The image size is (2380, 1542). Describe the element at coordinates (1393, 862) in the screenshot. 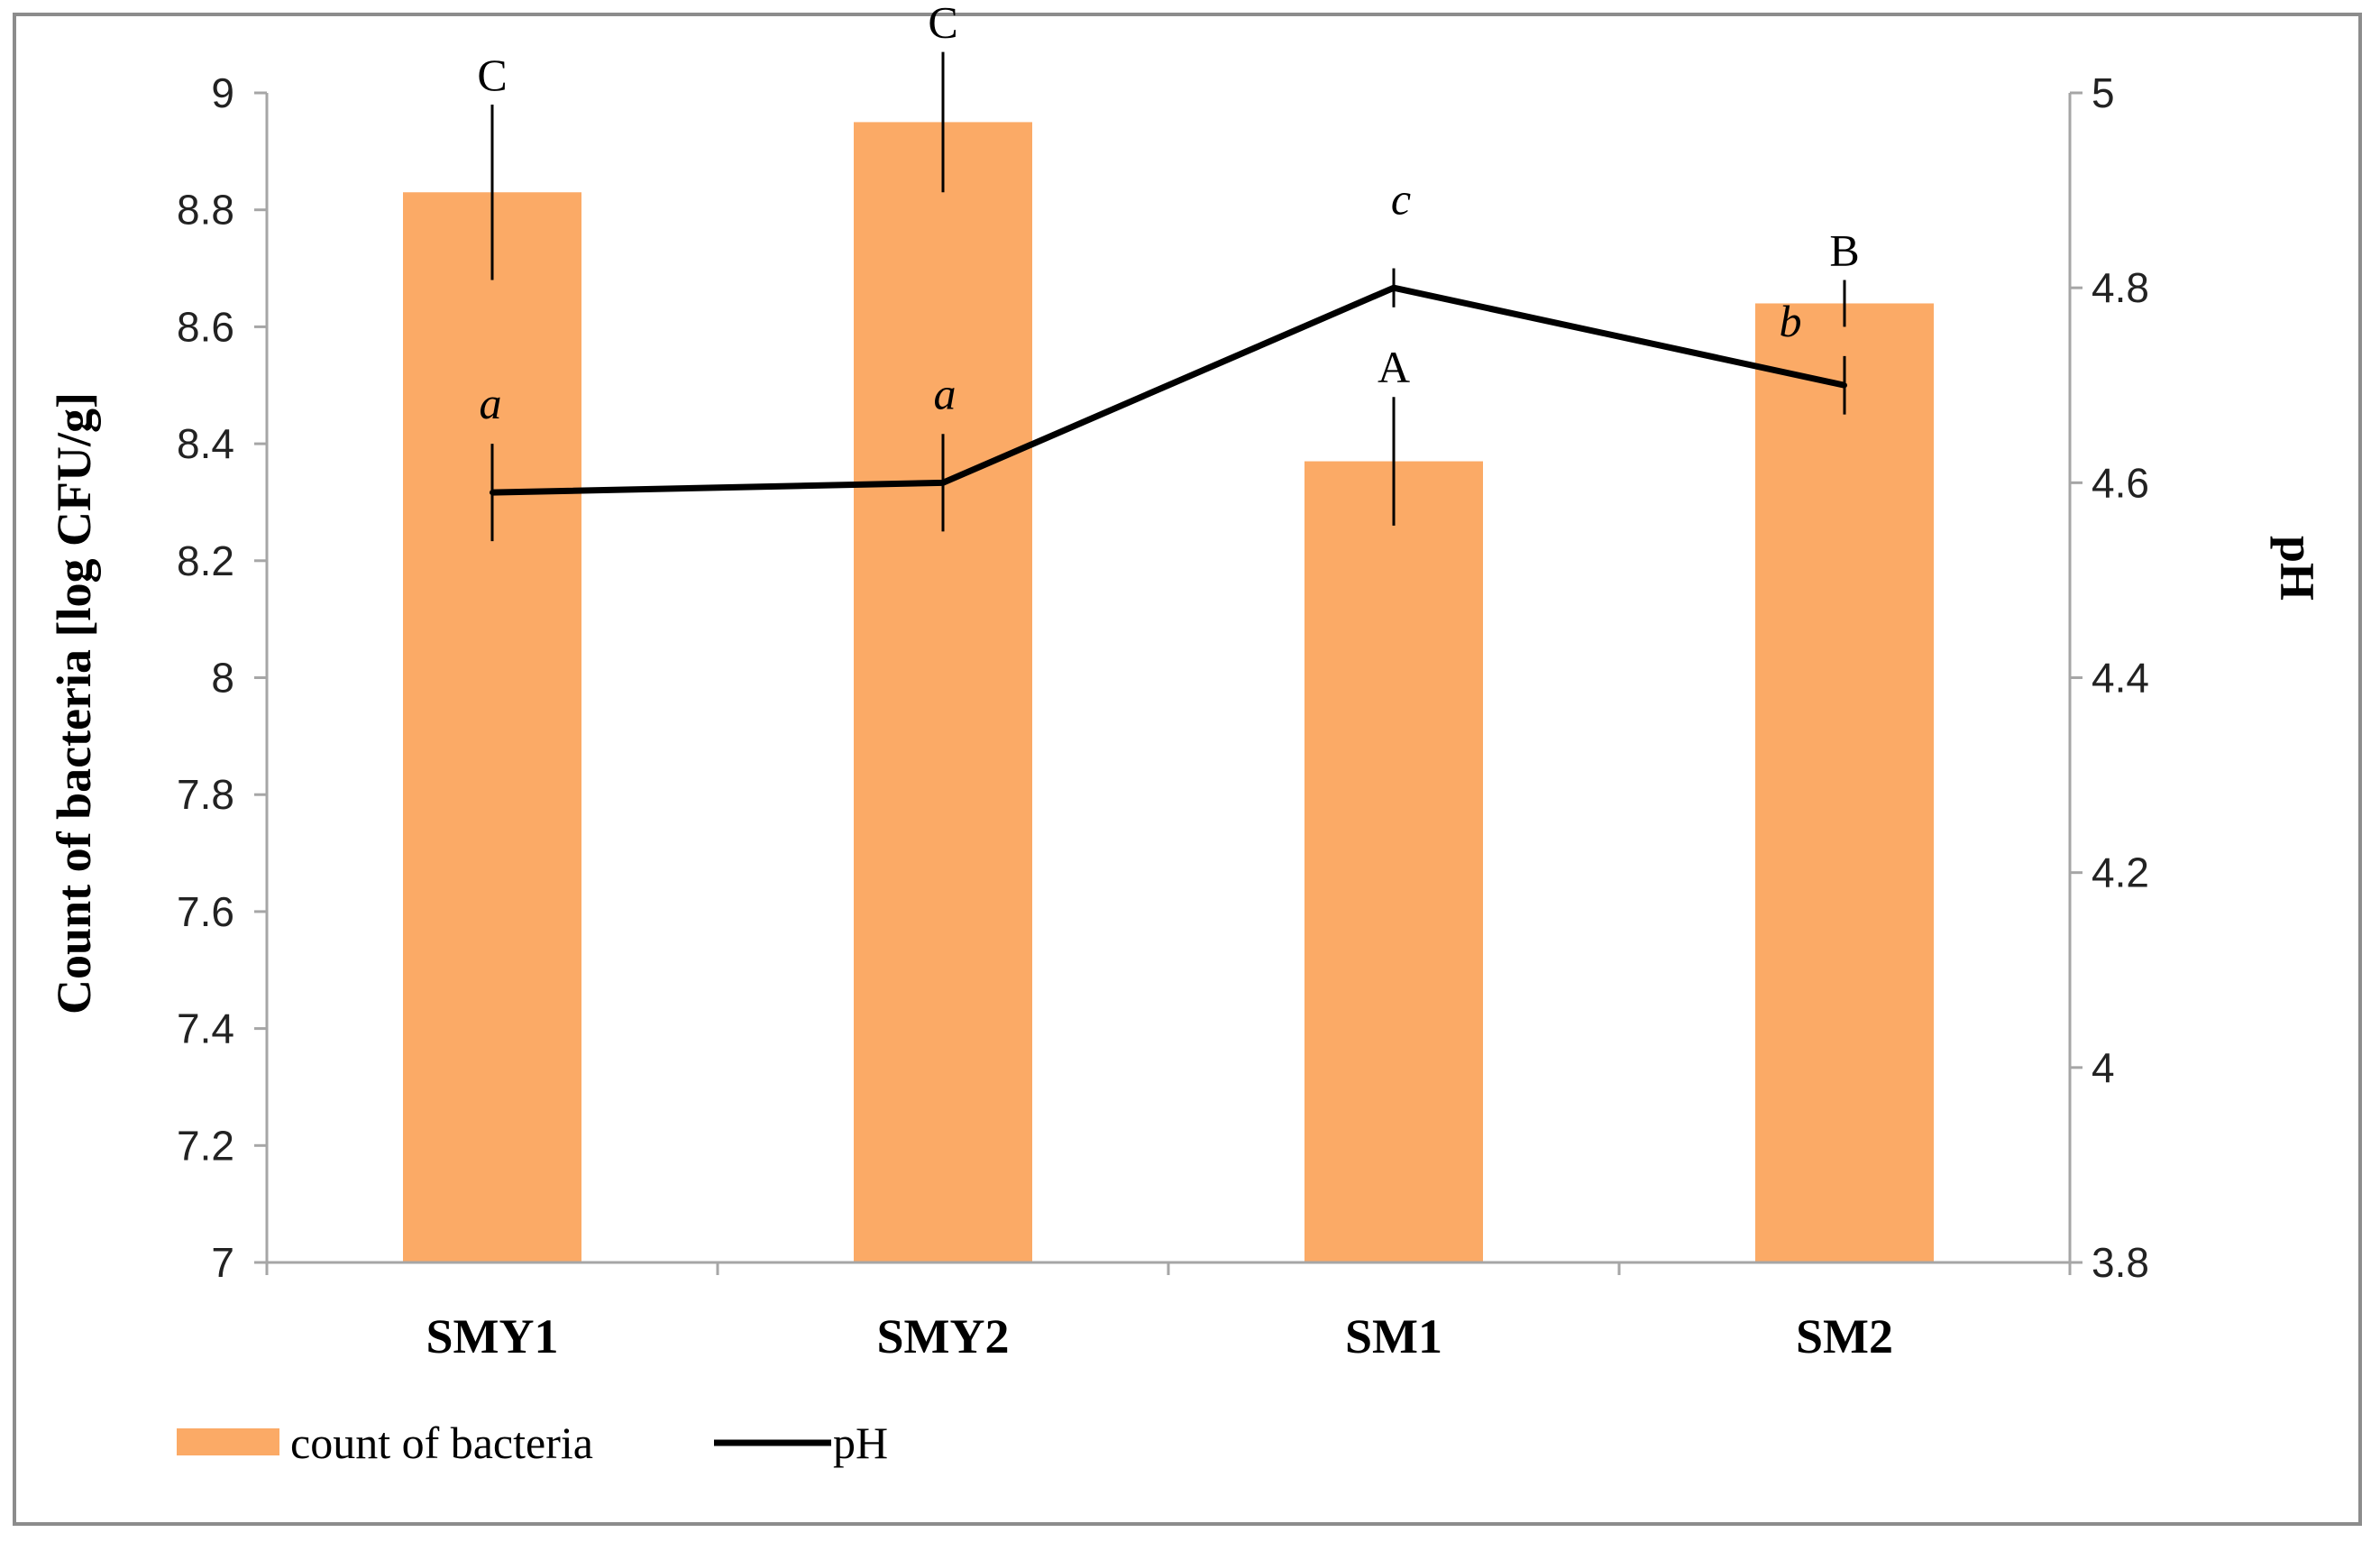

I see `bar-sm1` at that location.